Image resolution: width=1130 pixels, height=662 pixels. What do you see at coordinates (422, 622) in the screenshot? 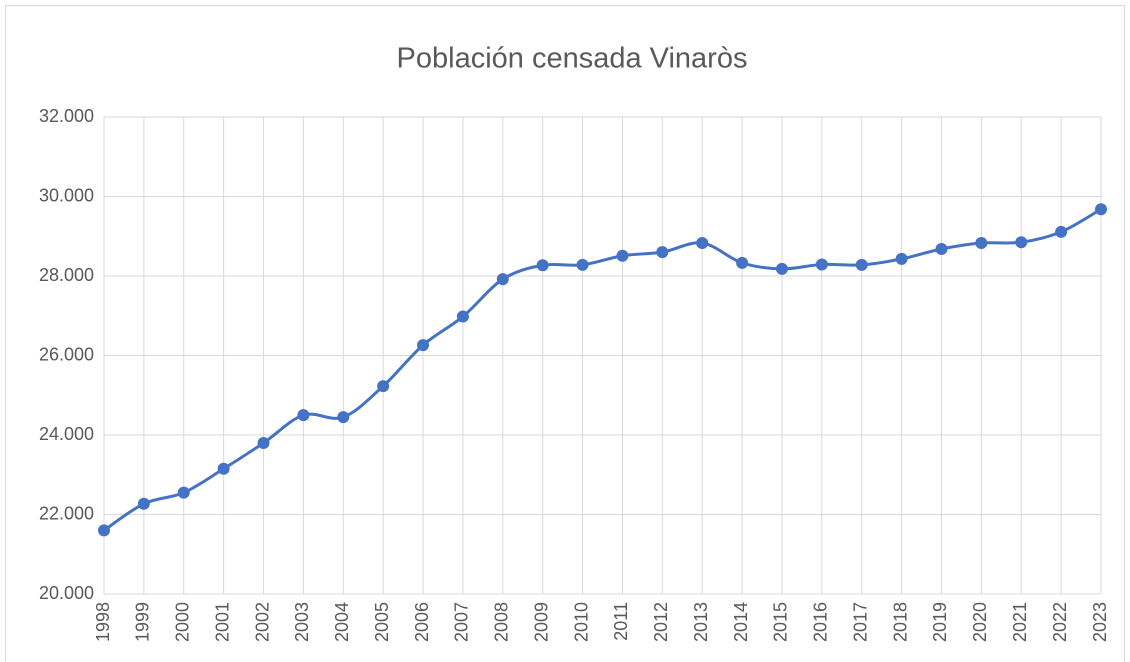
I see `x-tick-label: 2006` at bounding box center [422, 622].